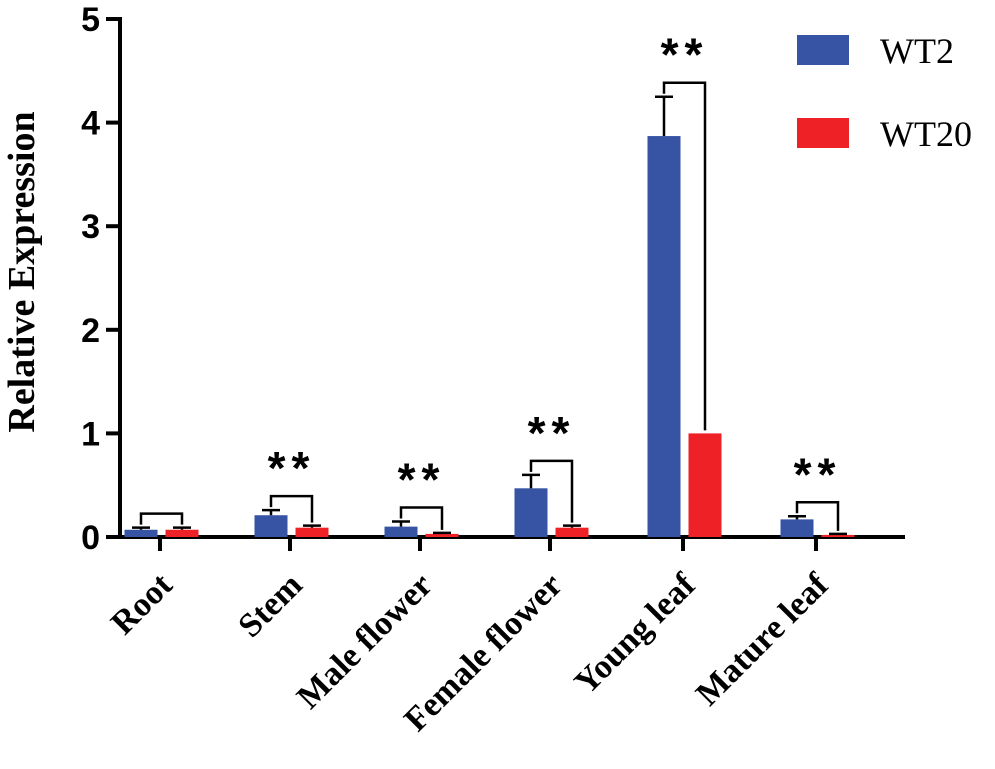 Image resolution: width=995 pixels, height=769 pixels. Describe the element at coordinates (312, 532) in the screenshot. I see `bar-wt20-stem` at that location.